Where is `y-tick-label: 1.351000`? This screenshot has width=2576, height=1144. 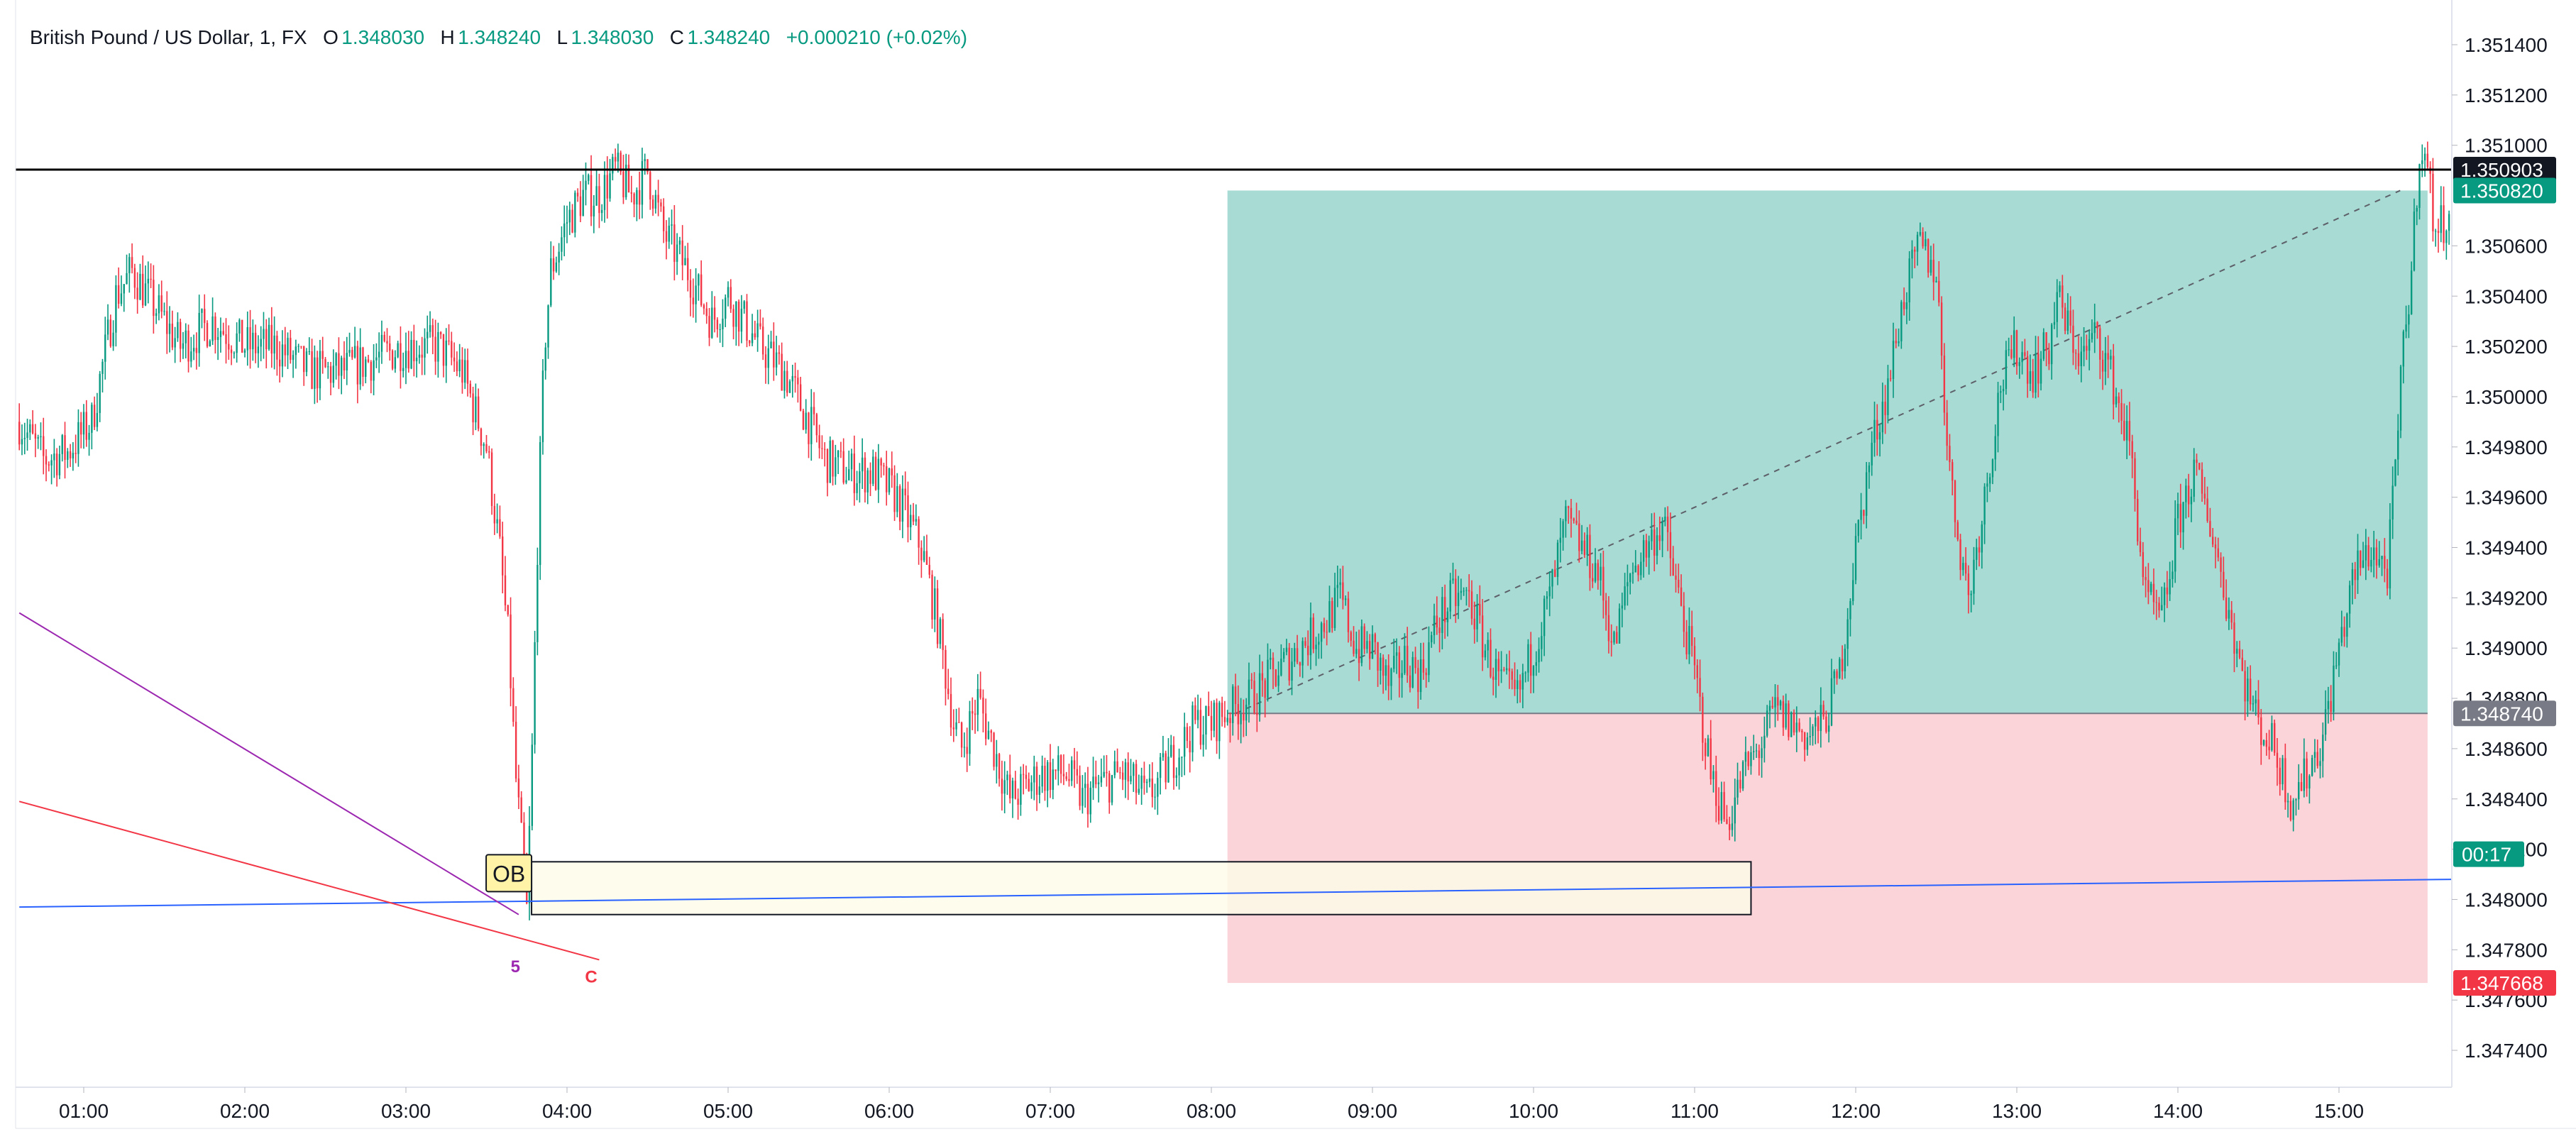
y-tick-label: 1.351000 is located at coordinates (2506, 146).